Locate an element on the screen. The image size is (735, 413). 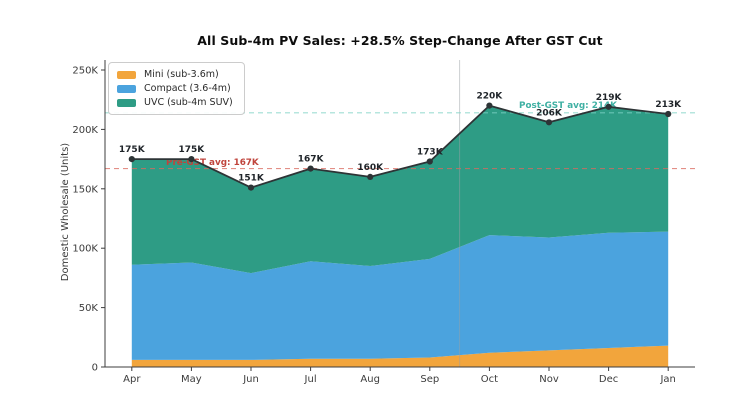
y-tick-label: 100K is located at coordinates (85, 249).